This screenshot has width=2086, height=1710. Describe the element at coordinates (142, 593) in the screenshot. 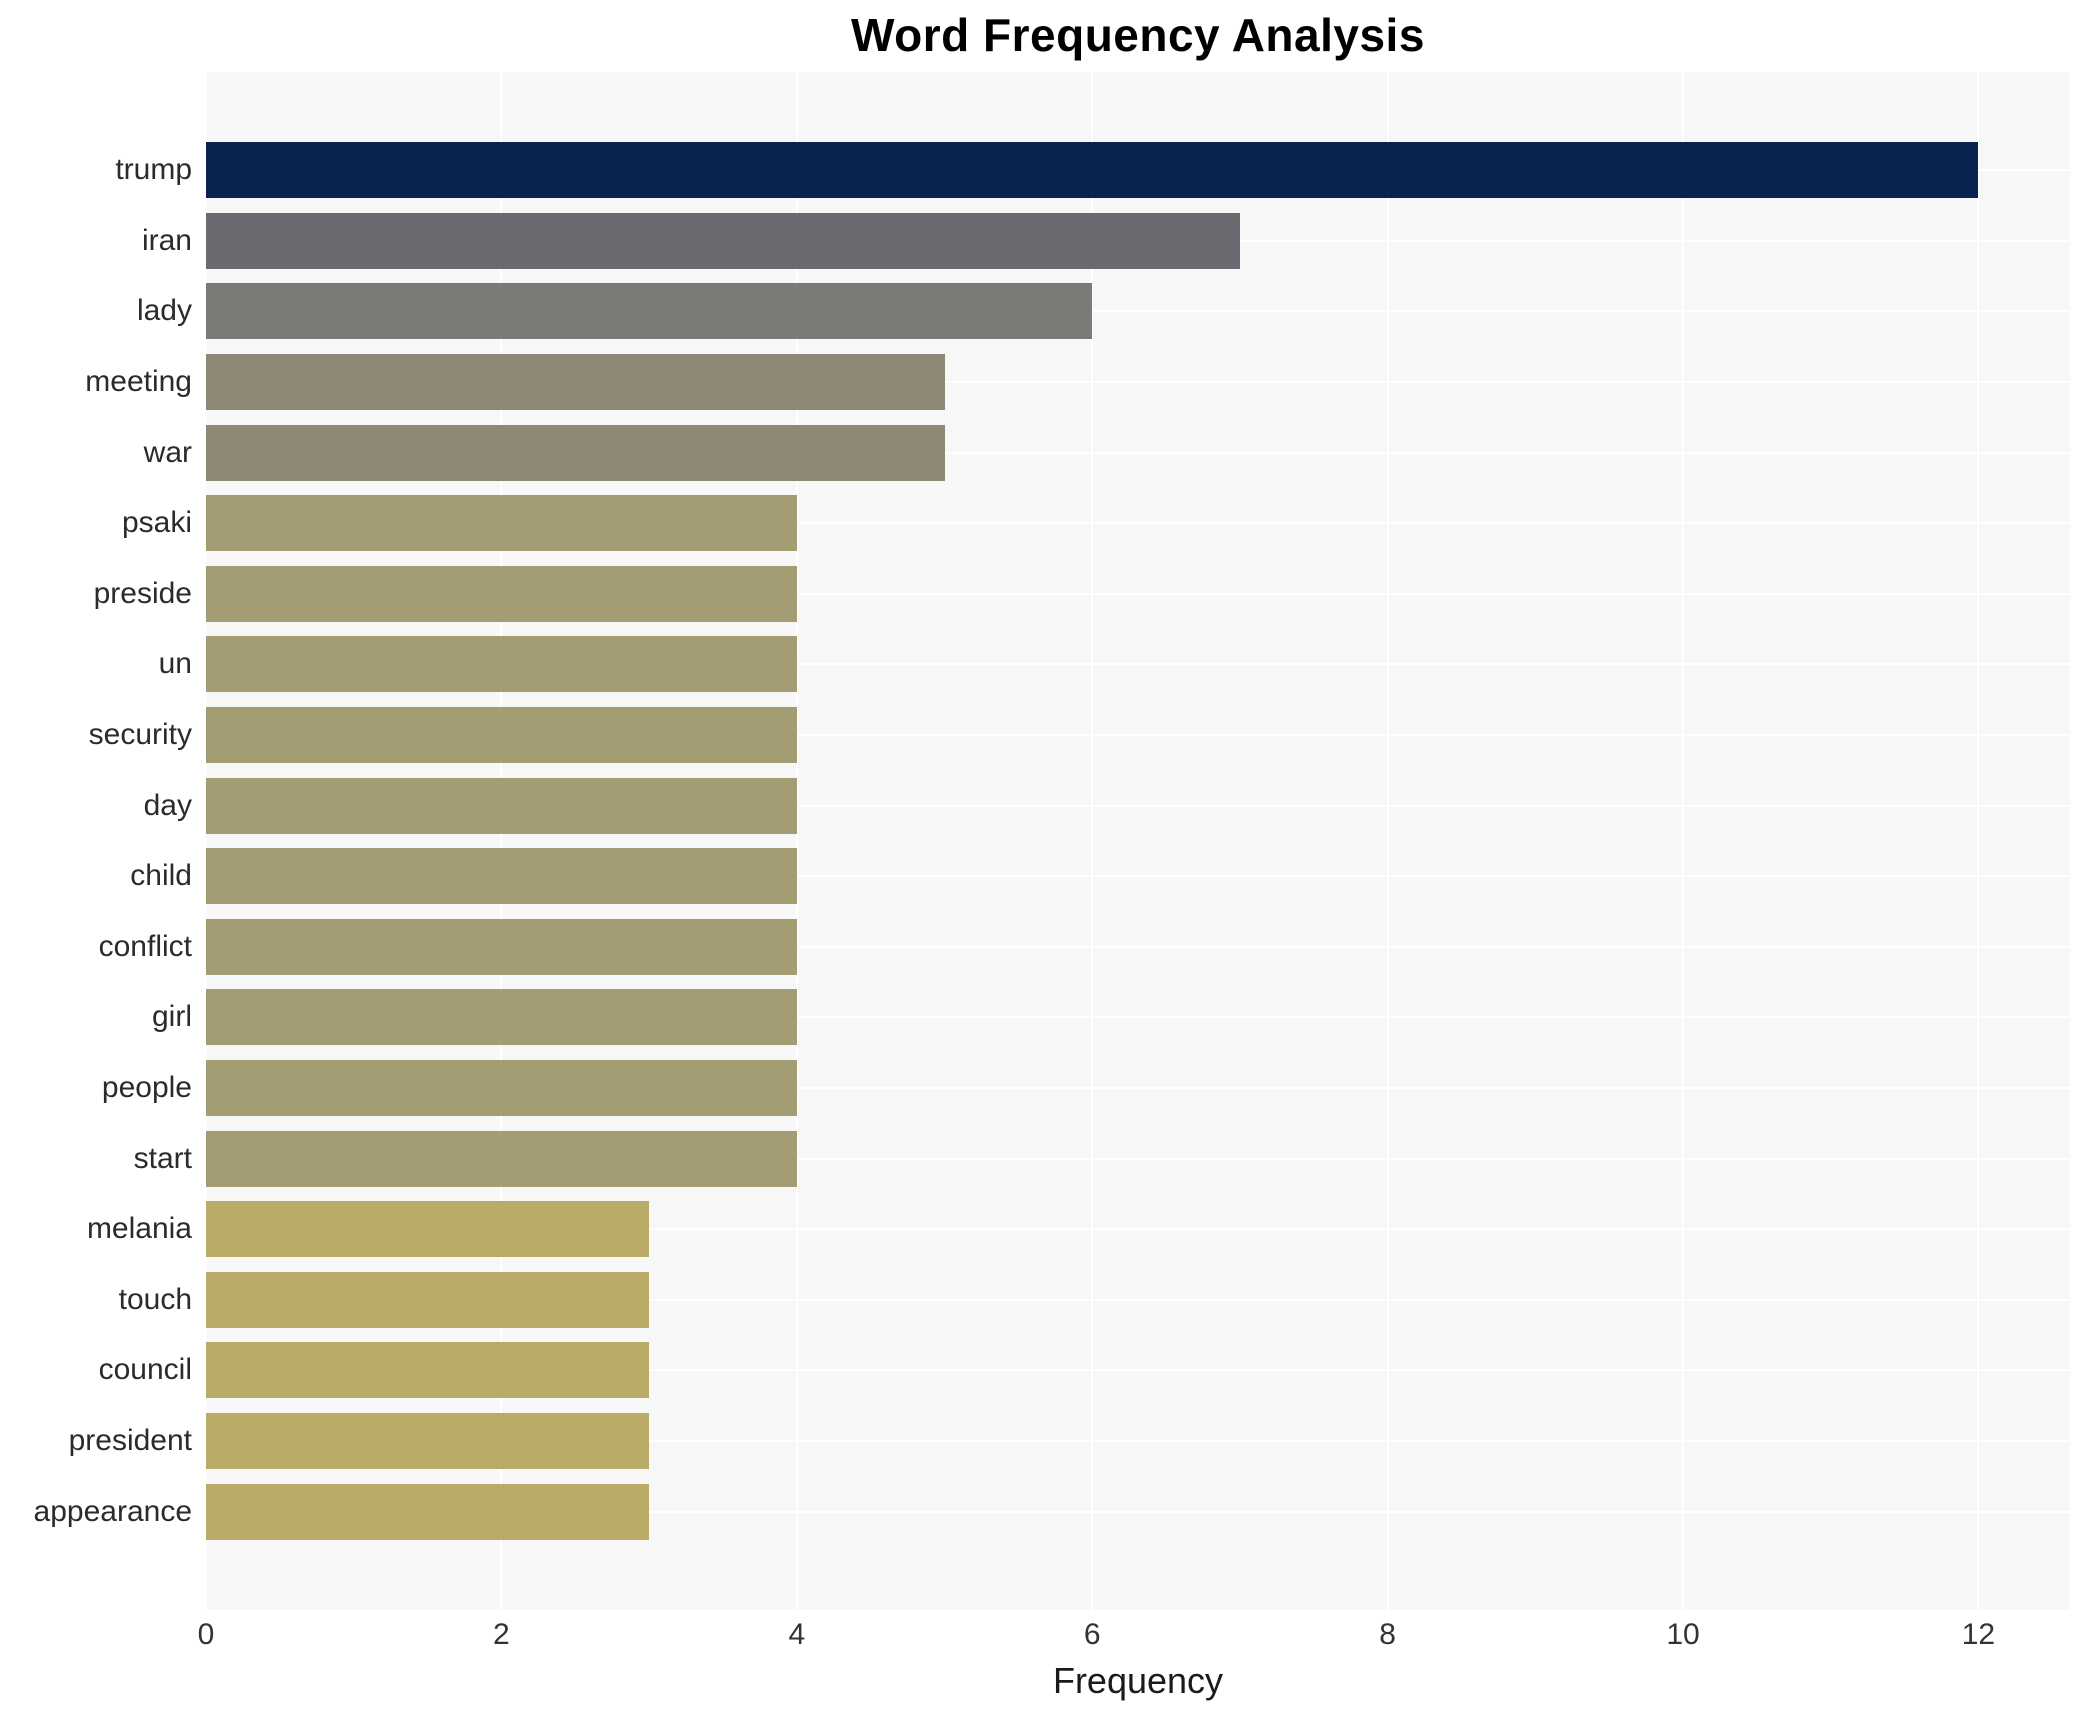

I see `category-label: preside` at that location.